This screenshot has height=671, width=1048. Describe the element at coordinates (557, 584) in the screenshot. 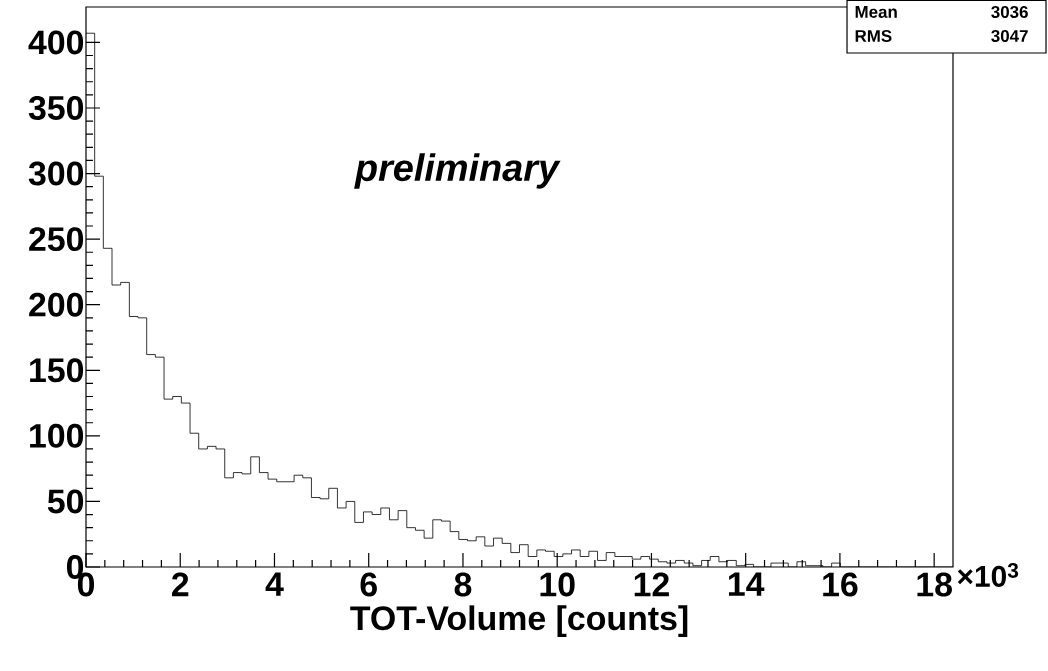

I see `x-tick-label: 10` at that location.